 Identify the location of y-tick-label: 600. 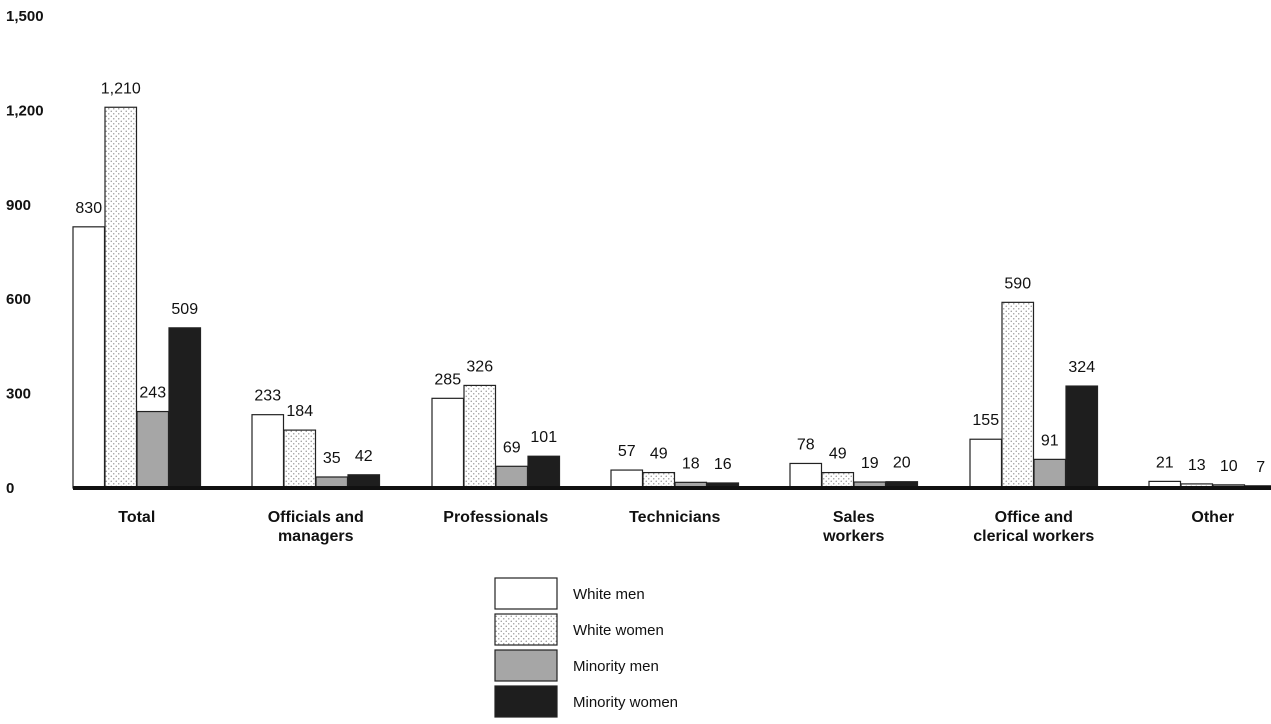
(18, 299).